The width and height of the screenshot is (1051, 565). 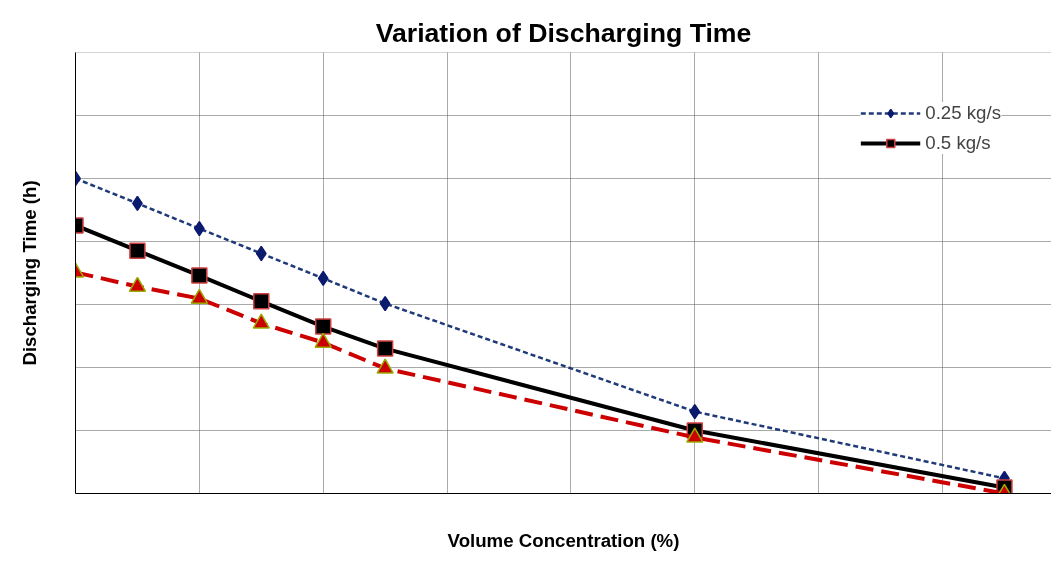 I want to click on y-axis-title: Discharging Time (h), so click(x=29, y=273).